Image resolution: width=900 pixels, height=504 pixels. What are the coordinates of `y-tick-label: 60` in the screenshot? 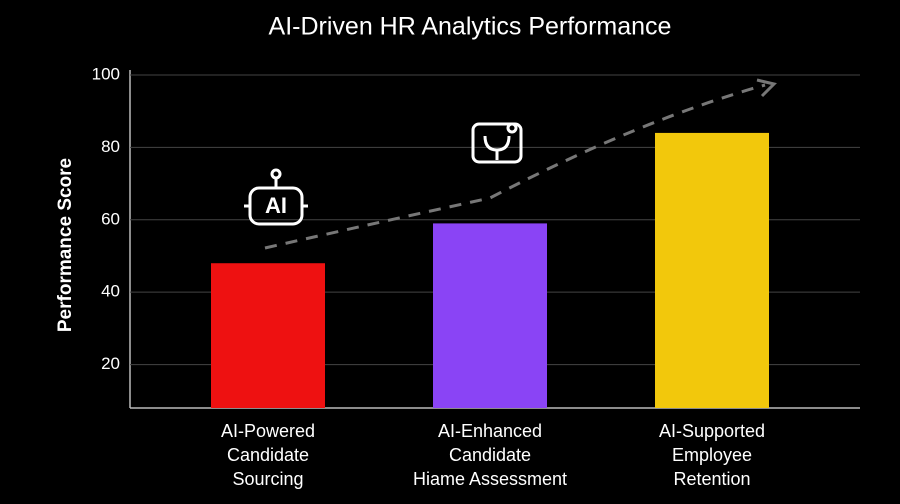 It's located at (110, 218).